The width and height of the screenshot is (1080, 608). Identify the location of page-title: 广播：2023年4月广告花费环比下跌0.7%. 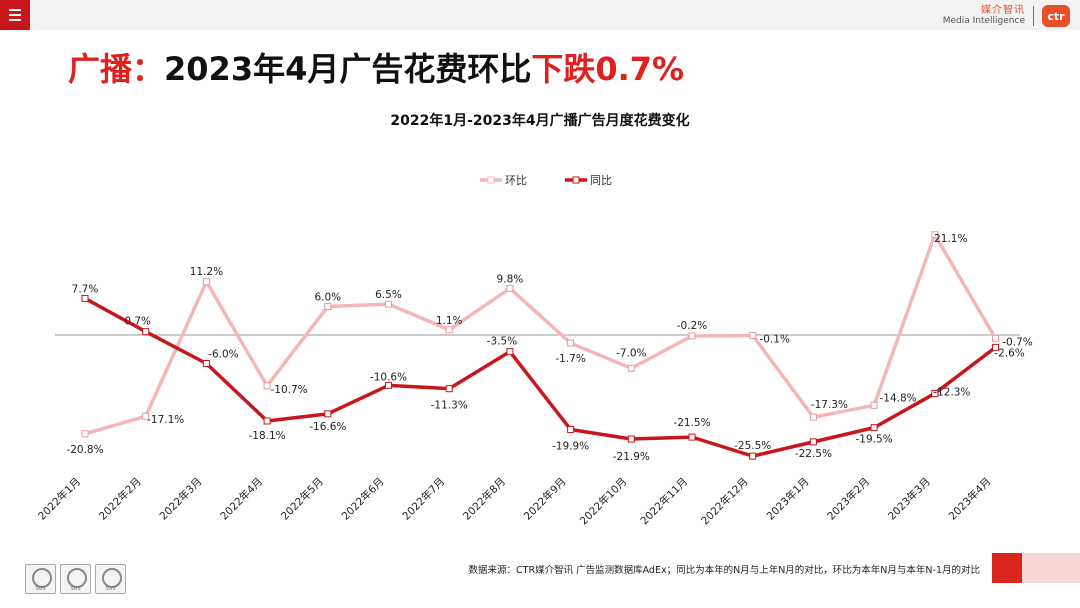
(376, 67).